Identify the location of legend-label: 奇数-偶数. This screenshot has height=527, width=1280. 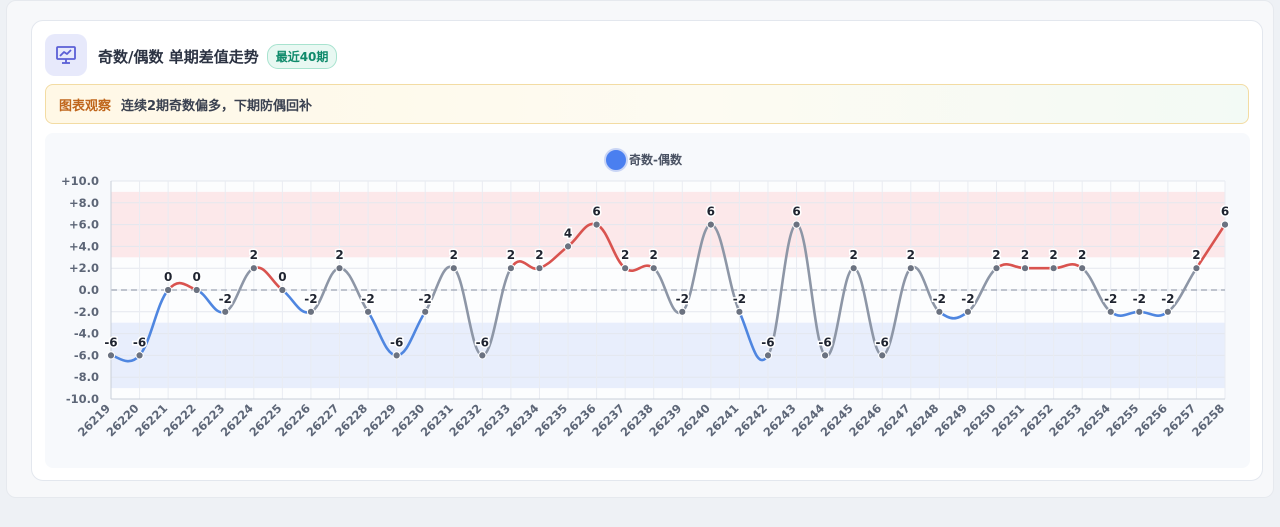
(656, 159).